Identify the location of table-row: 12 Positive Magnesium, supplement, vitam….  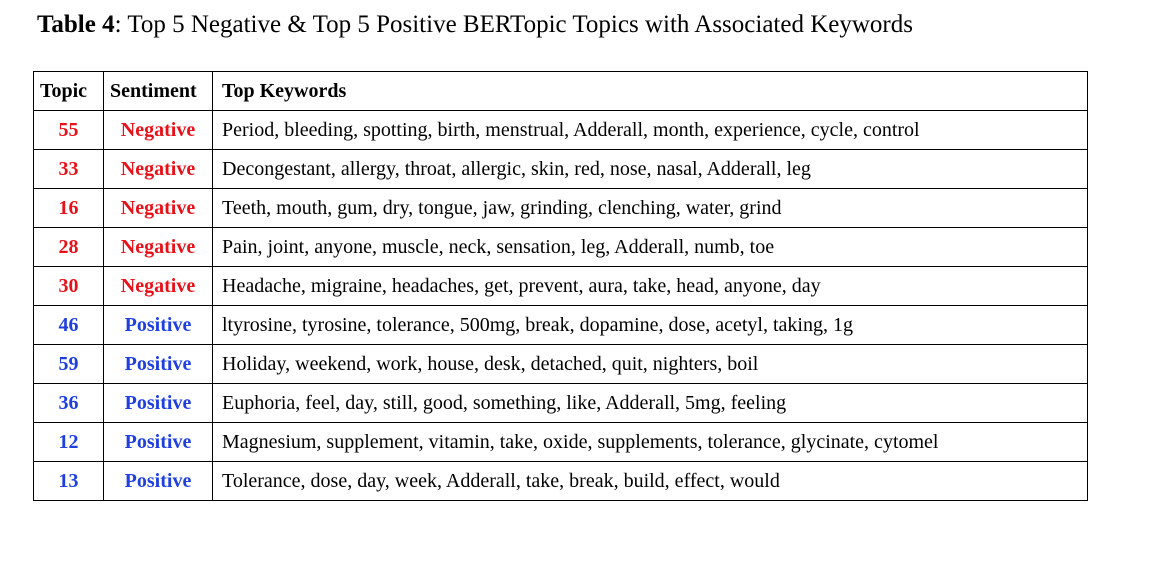
(560, 442).